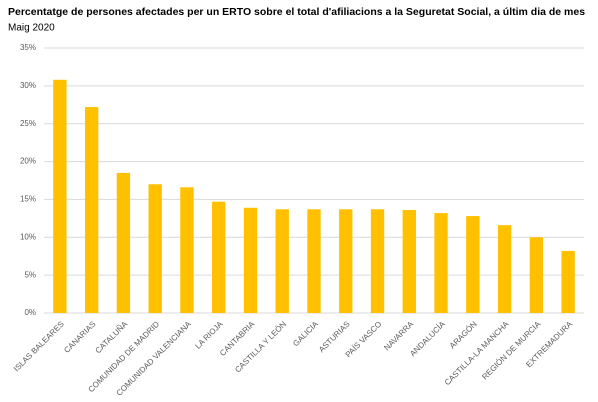  Describe the element at coordinates (30, 274) in the screenshot. I see `y-tick-label: 5%` at that location.